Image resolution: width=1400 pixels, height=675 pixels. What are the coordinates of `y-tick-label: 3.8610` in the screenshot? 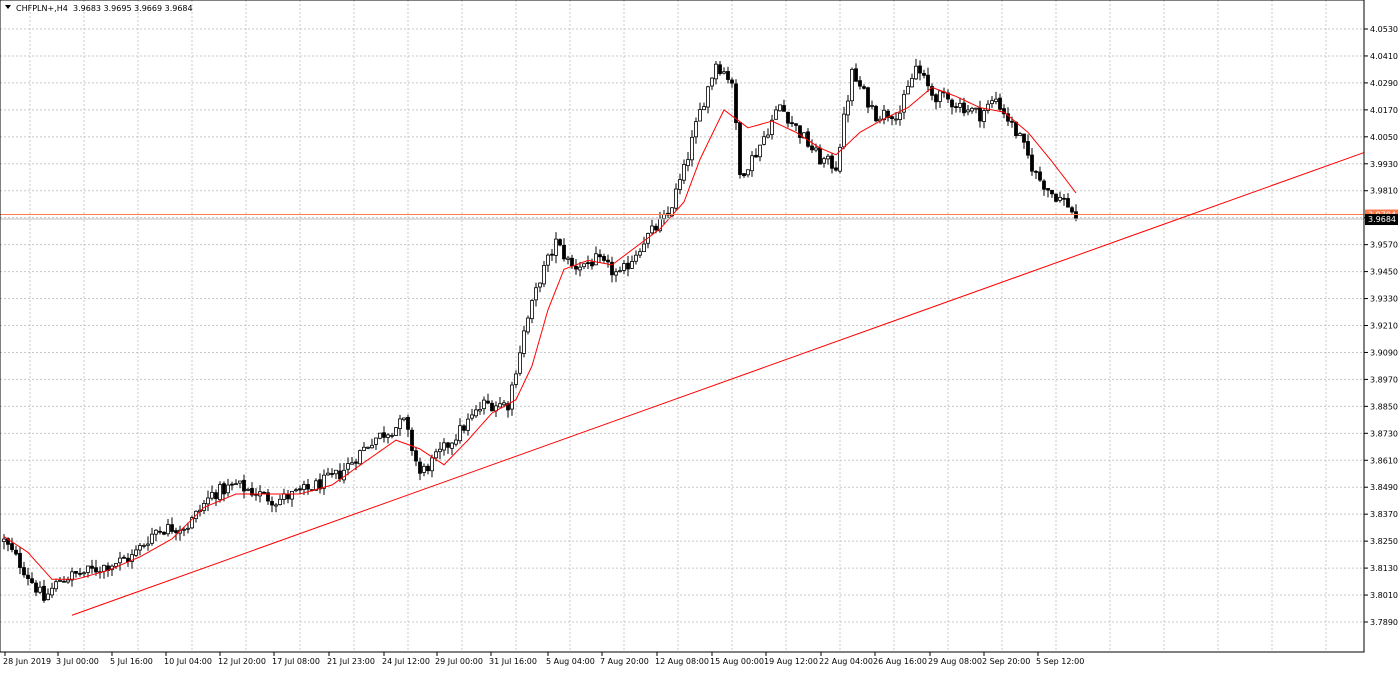 It's located at (1384, 460).